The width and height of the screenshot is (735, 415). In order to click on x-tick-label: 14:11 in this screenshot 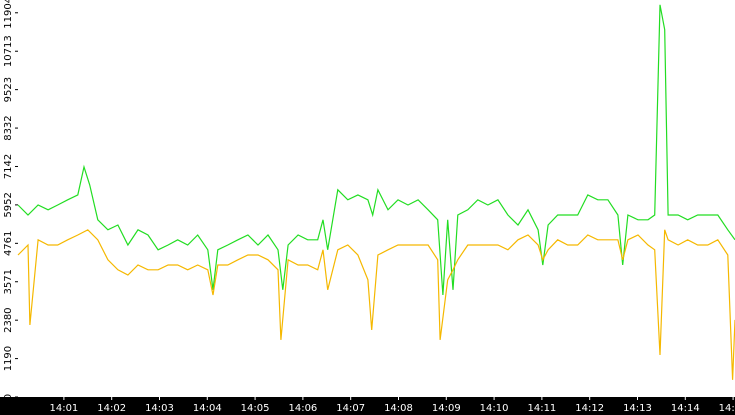, I will do `click(541, 408)`.